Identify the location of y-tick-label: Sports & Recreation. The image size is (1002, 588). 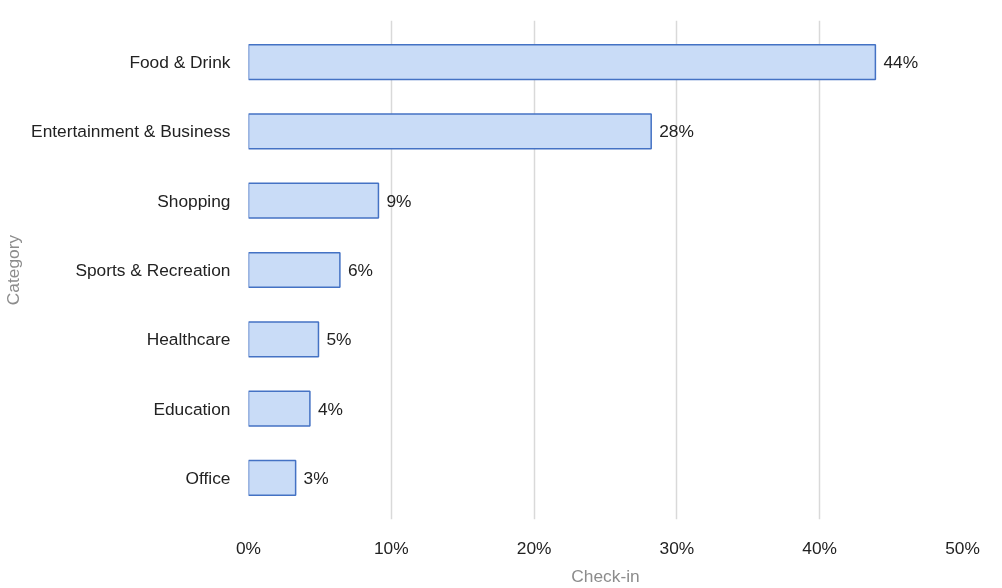
(153, 270).